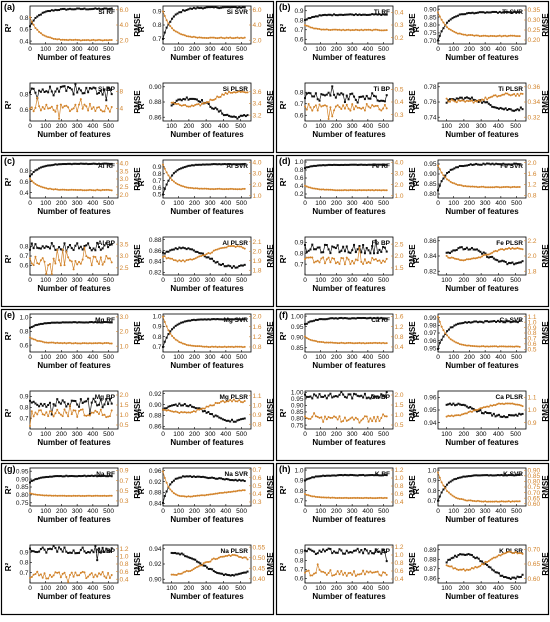  What do you see at coordinates (298, 11) in the screenshot?
I see `left-tick-label: 0.9` at bounding box center [298, 11].